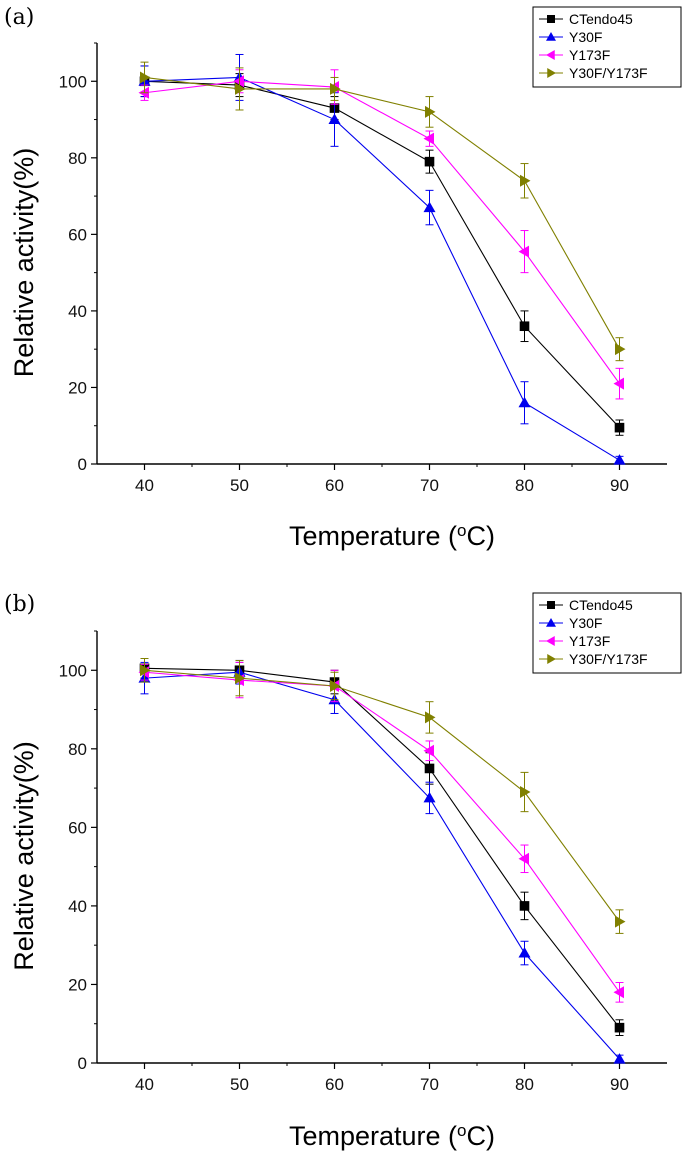 This screenshot has width=685, height=1156. I want to click on panel-b-xlabel-degree: o, so click(461, 1130).